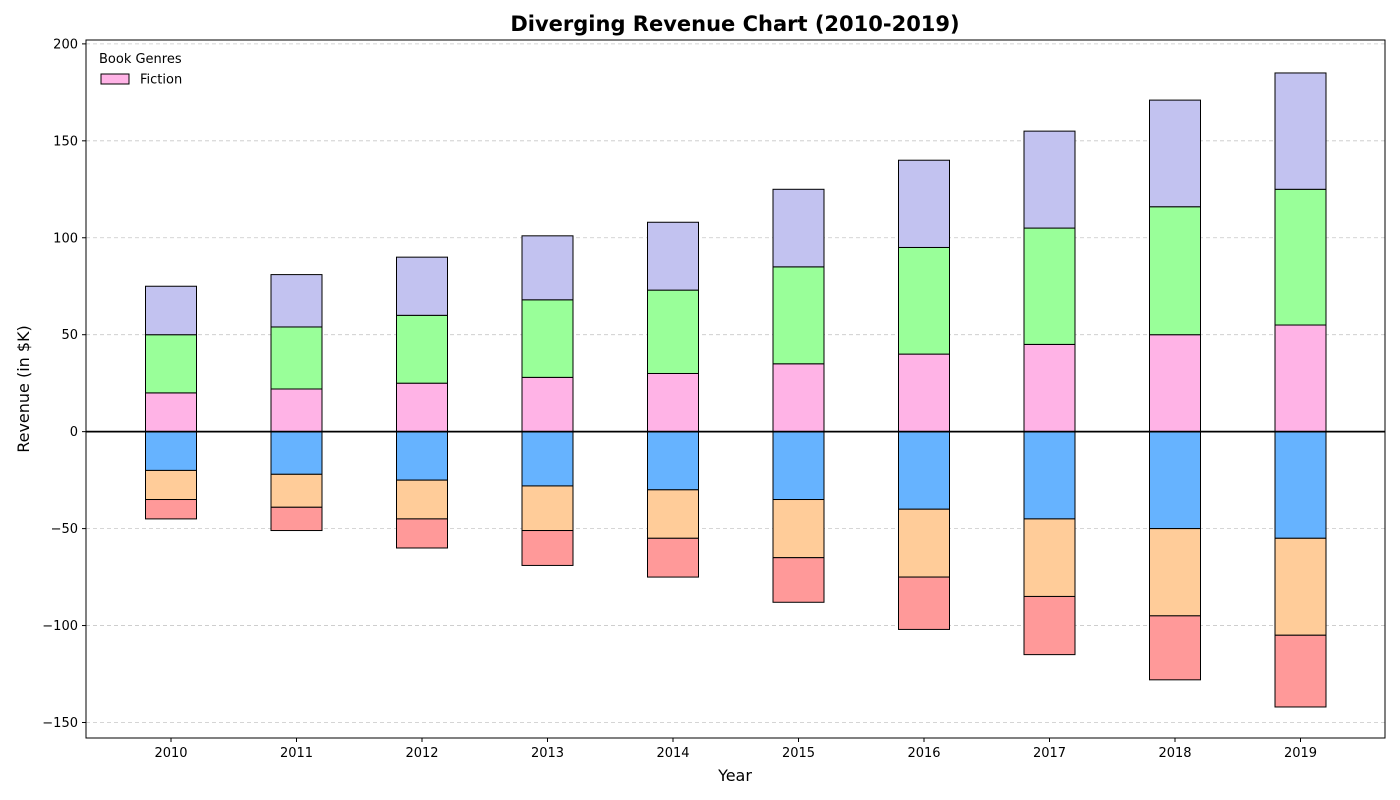  Describe the element at coordinates (547, 753) in the screenshot. I see `x-tick-label: 2013` at that location.